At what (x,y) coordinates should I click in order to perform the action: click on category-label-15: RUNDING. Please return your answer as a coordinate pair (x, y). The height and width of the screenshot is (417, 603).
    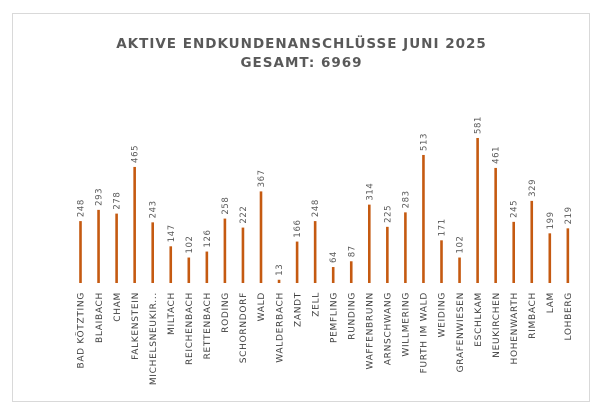
    Looking at the image, I should click on (352, 316).